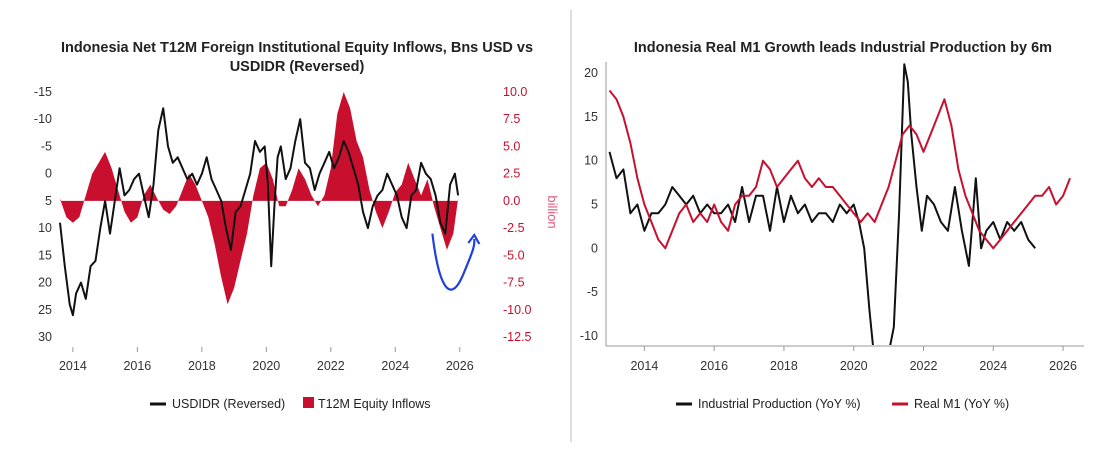  I want to click on right-x-axis: 2014 2016 2018 2020 2022 2024 2026, so click(845, 359).